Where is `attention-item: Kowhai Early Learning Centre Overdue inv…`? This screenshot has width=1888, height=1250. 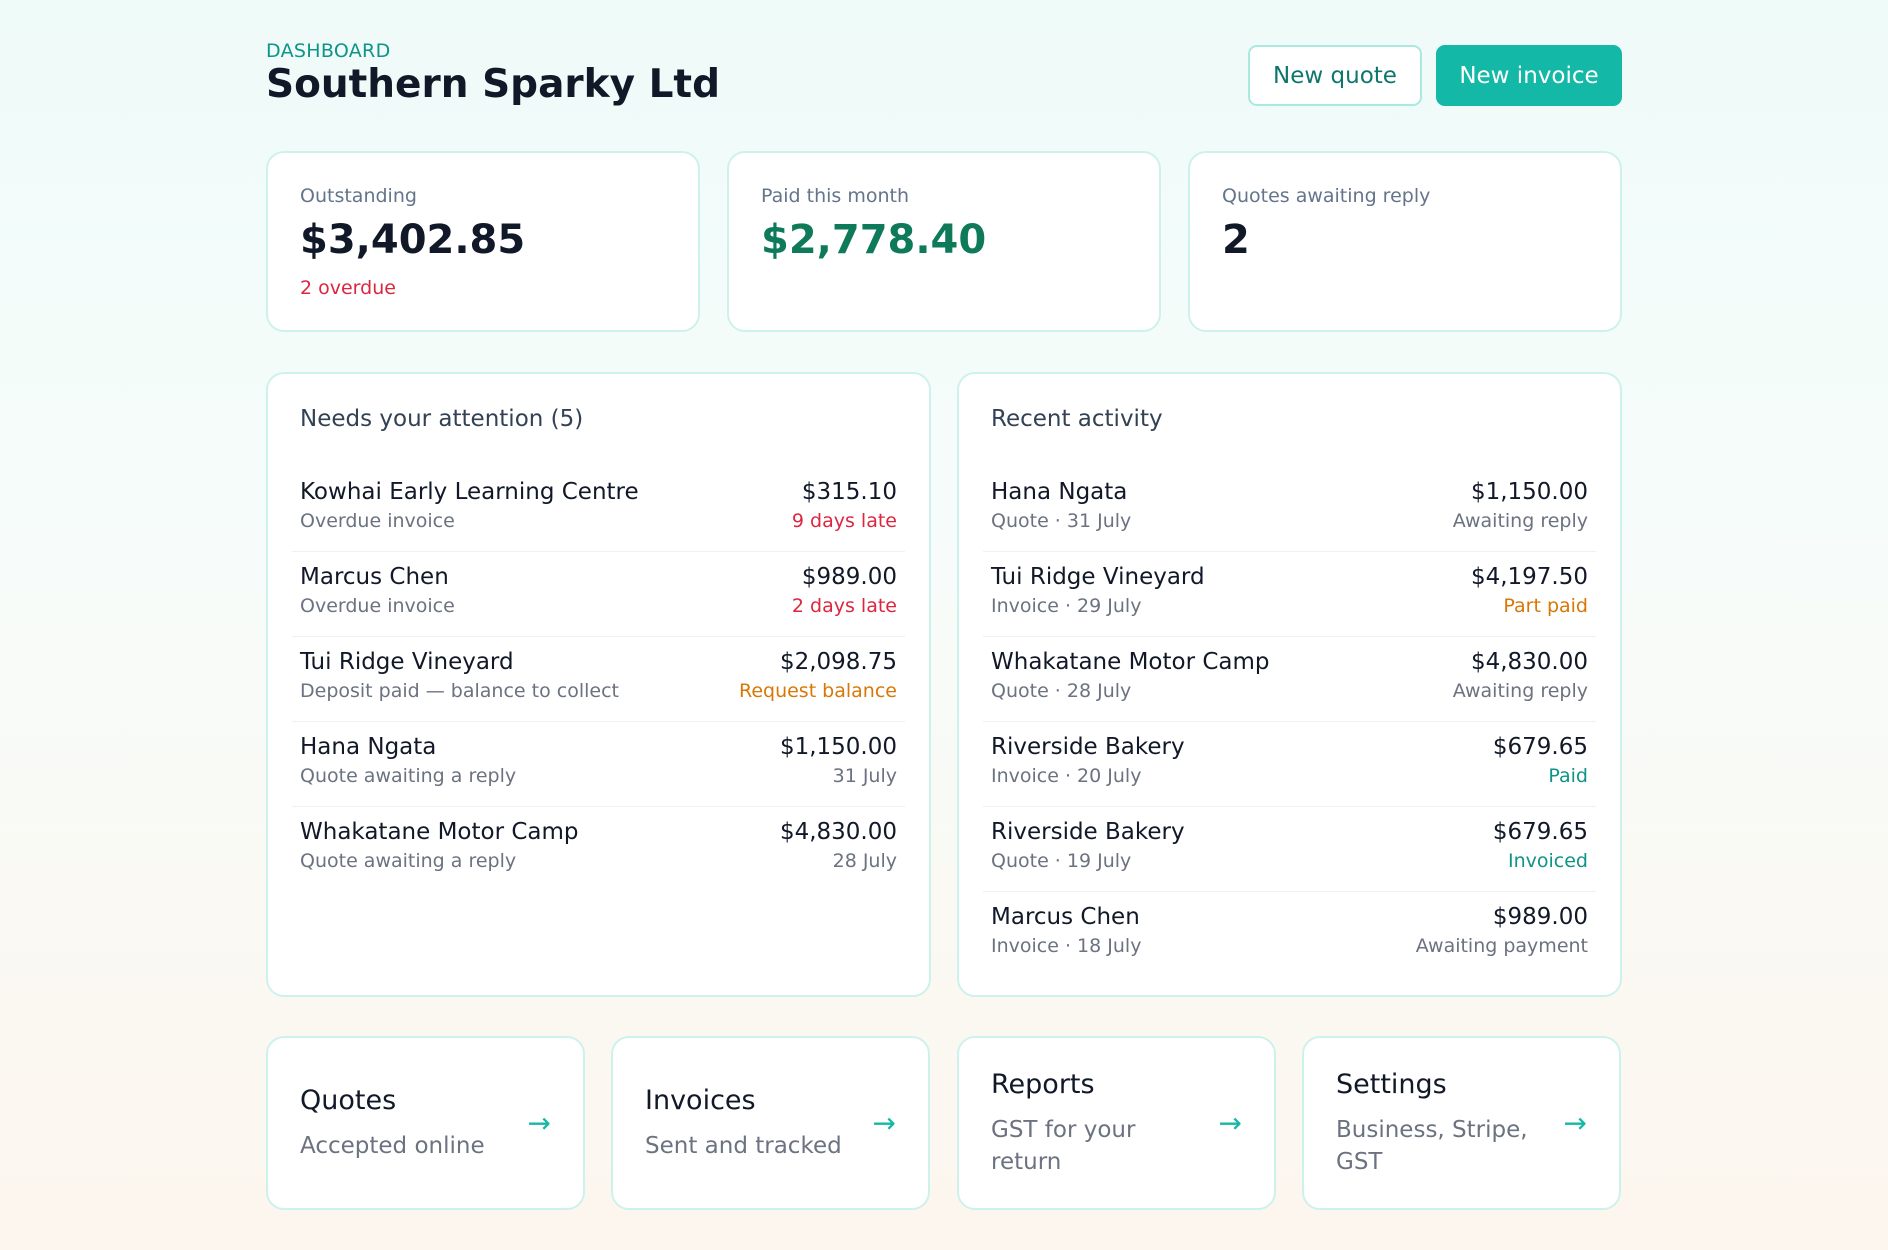 attention-item: Kowhai Early Learning Centre Overdue inv… is located at coordinates (598, 509).